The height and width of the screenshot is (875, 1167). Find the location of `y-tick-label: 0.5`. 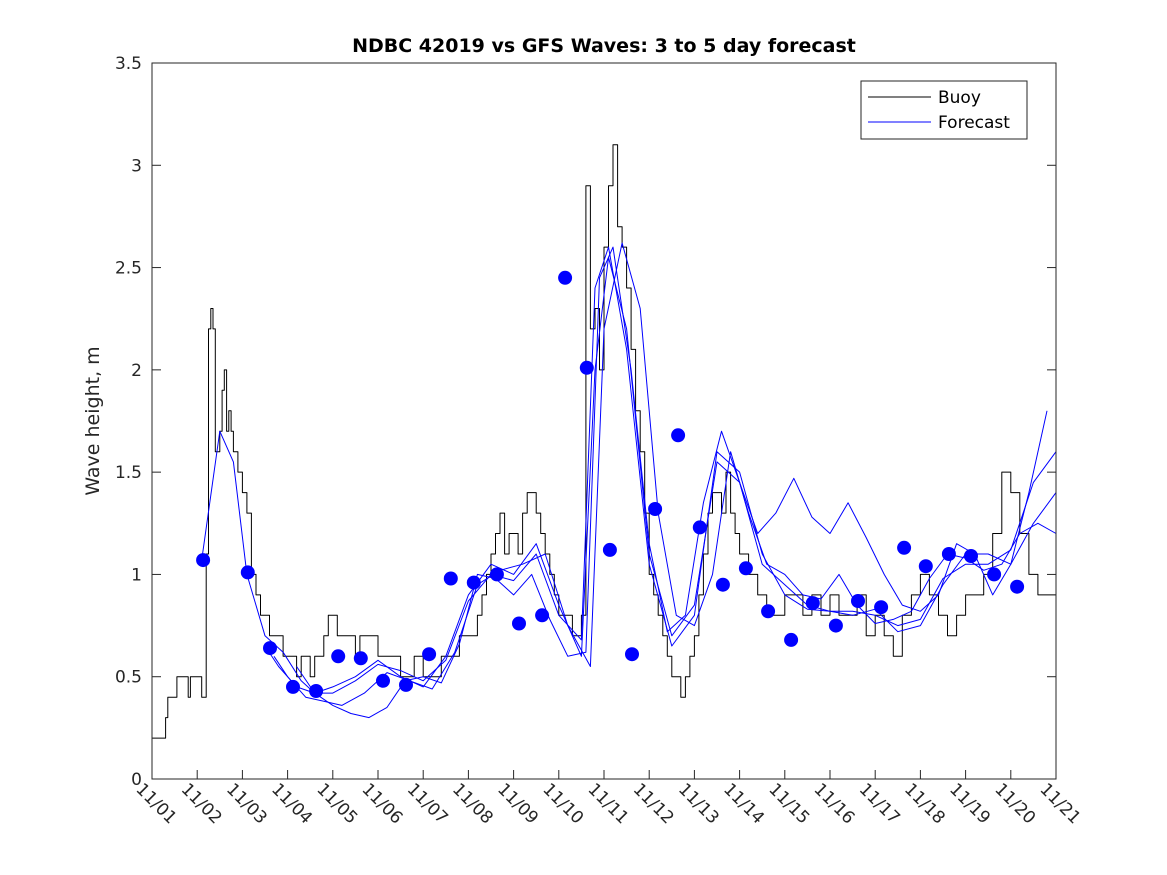

y-tick-label: 0.5 is located at coordinates (128, 678).